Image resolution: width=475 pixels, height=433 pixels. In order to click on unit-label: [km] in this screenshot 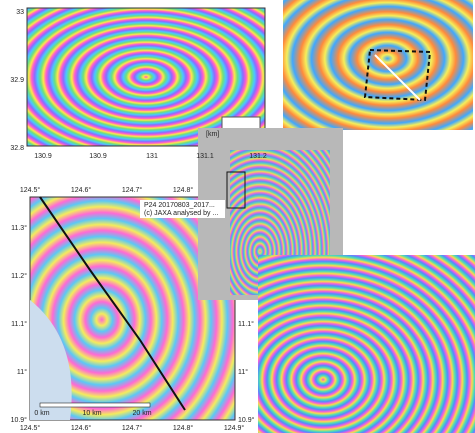, I will do `click(212, 134)`.